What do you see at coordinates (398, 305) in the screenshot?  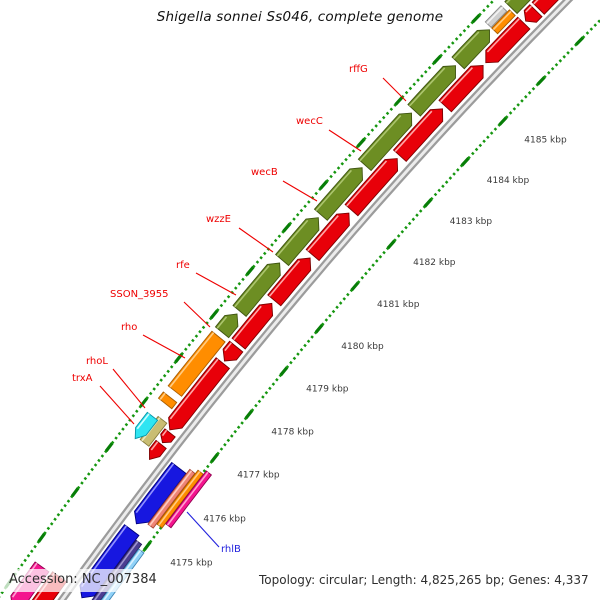 I see `kbp-label: 4181 kbp` at bounding box center [398, 305].